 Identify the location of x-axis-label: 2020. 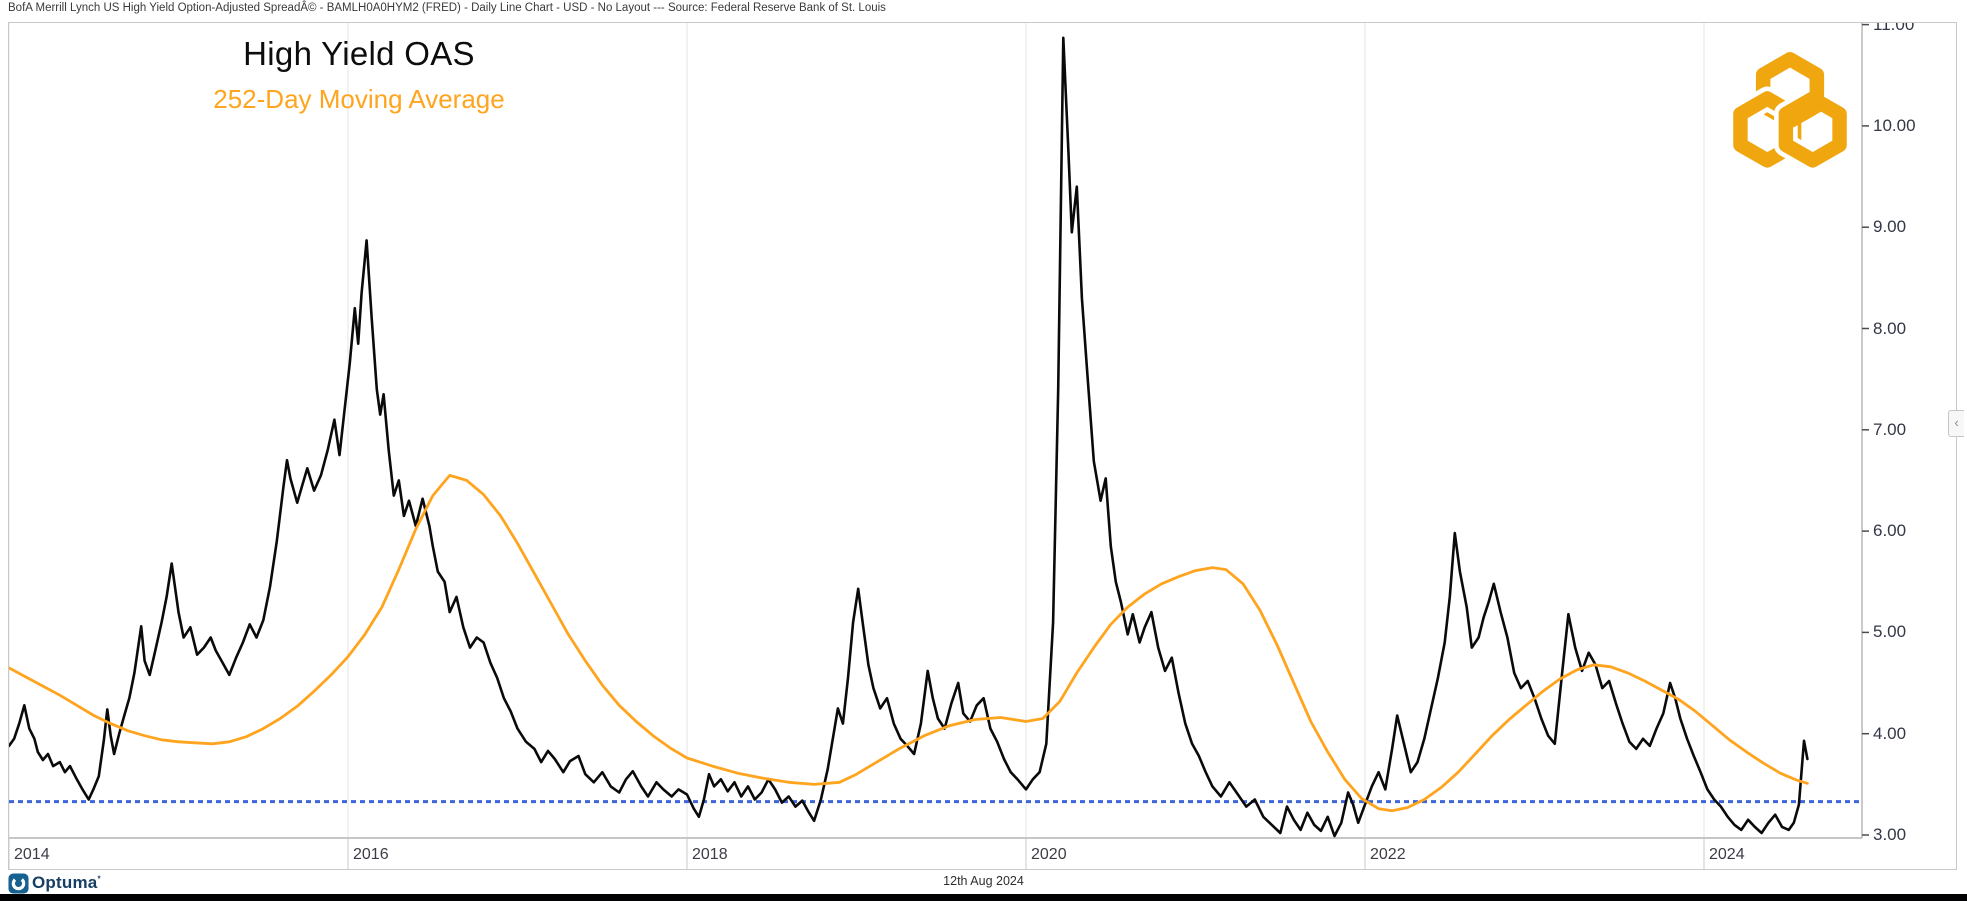
(1049, 854).